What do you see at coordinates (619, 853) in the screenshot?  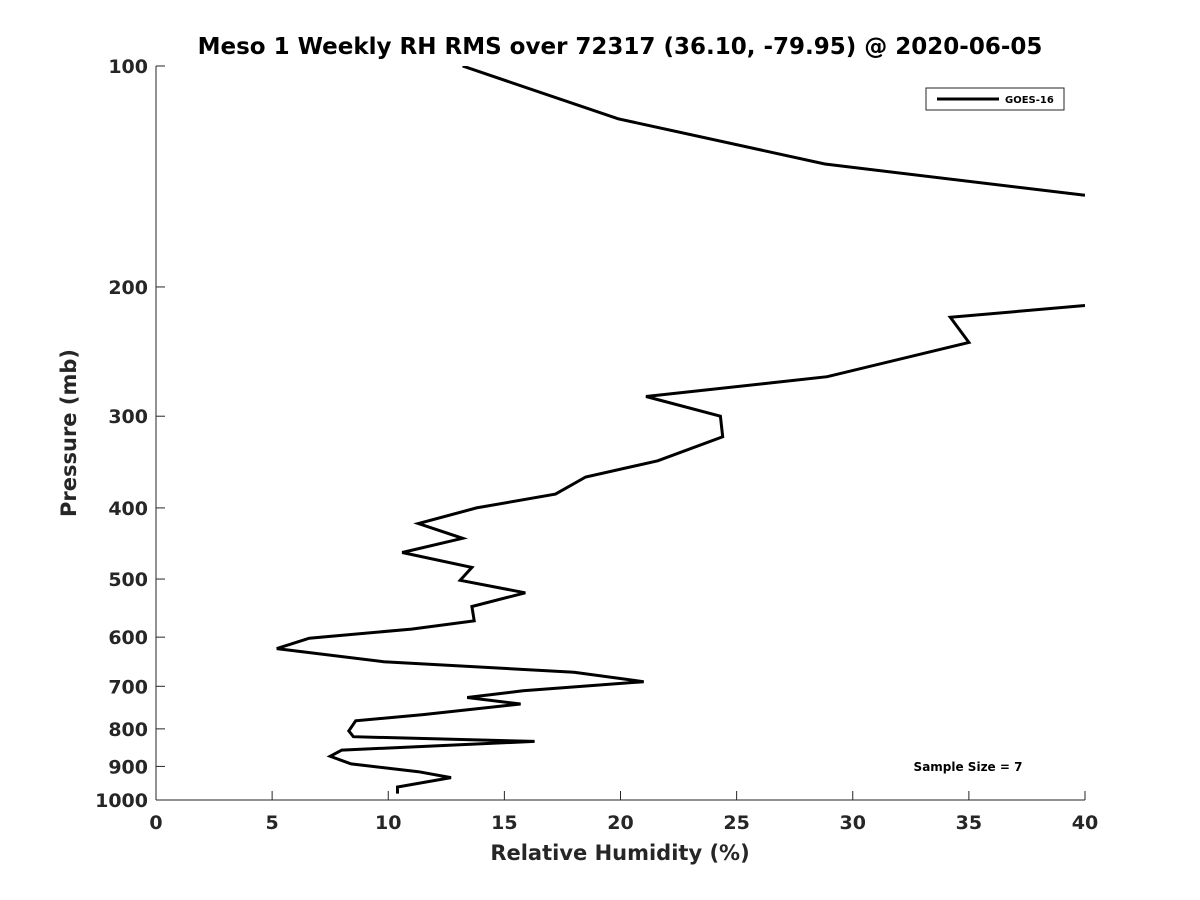 I see `x-axis-label: Relative Humidity (%)` at bounding box center [619, 853].